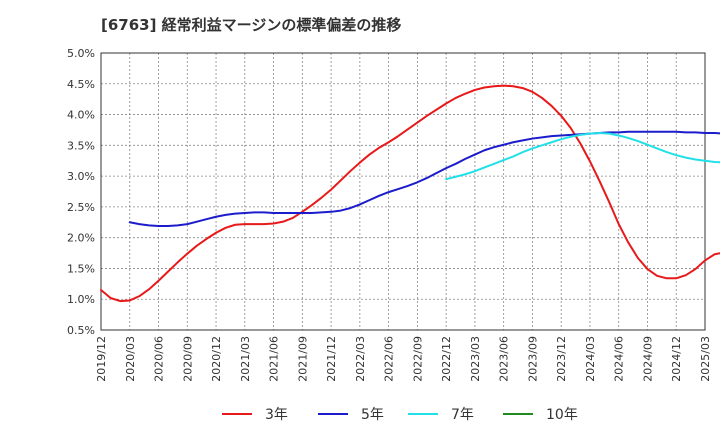 This screenshot has width=720, height=440. I want to click on chart-title: [6763] 経常利益マージンの標準偏差の推移, so click(251, 25).